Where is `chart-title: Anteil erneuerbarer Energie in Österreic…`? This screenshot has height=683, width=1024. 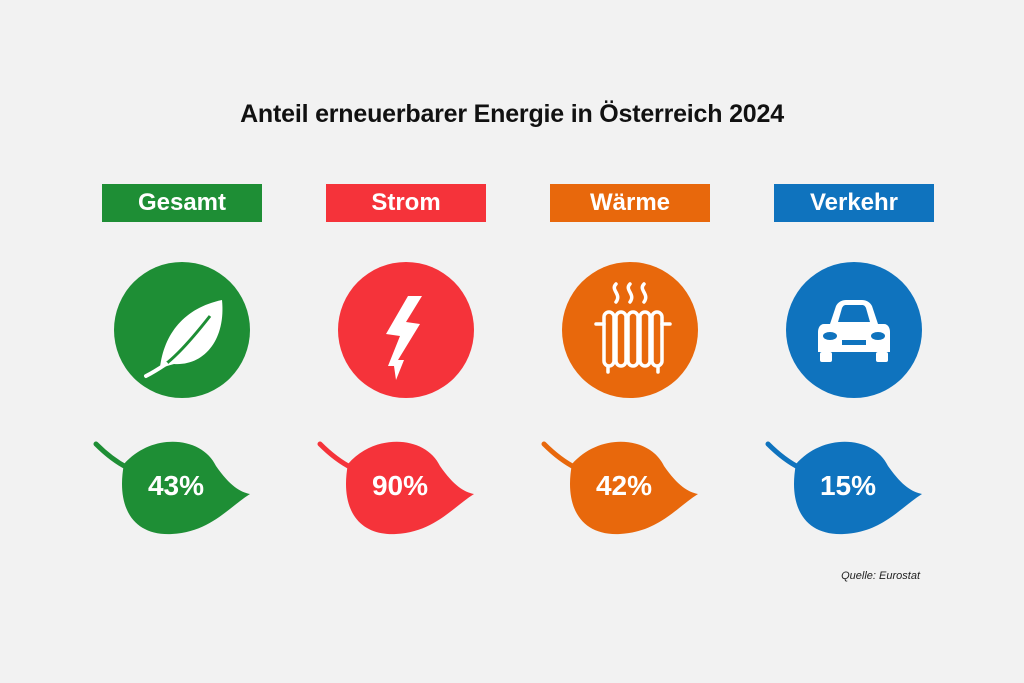
chart-title: Anteil erneuerbarer Energie in Österreic… is located at coordinates (512, 114).